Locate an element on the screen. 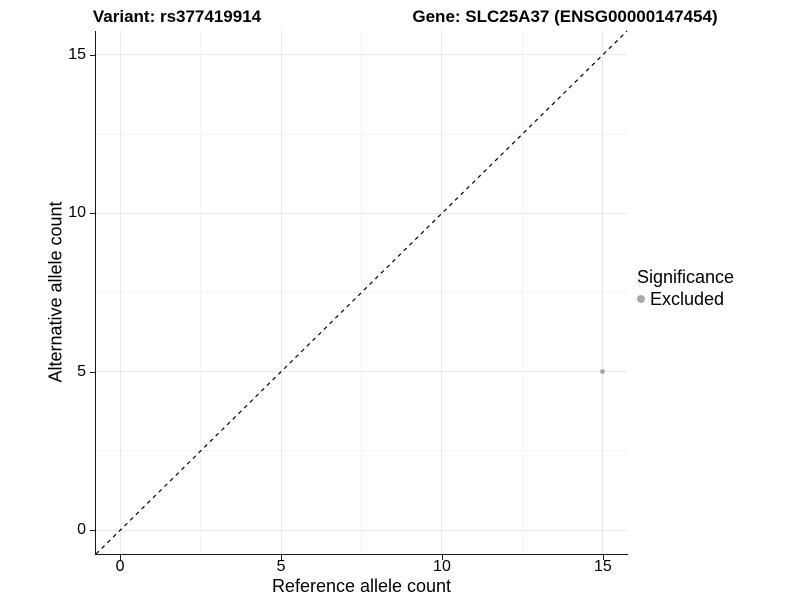  x-tick-label: 15 is located at coordinates (602, 566).